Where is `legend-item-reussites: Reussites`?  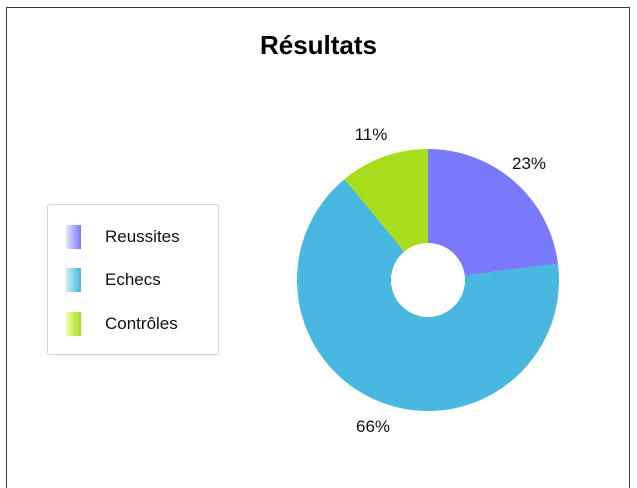
legend-item-reussites: Reussites is located at coordinates (123, 237).